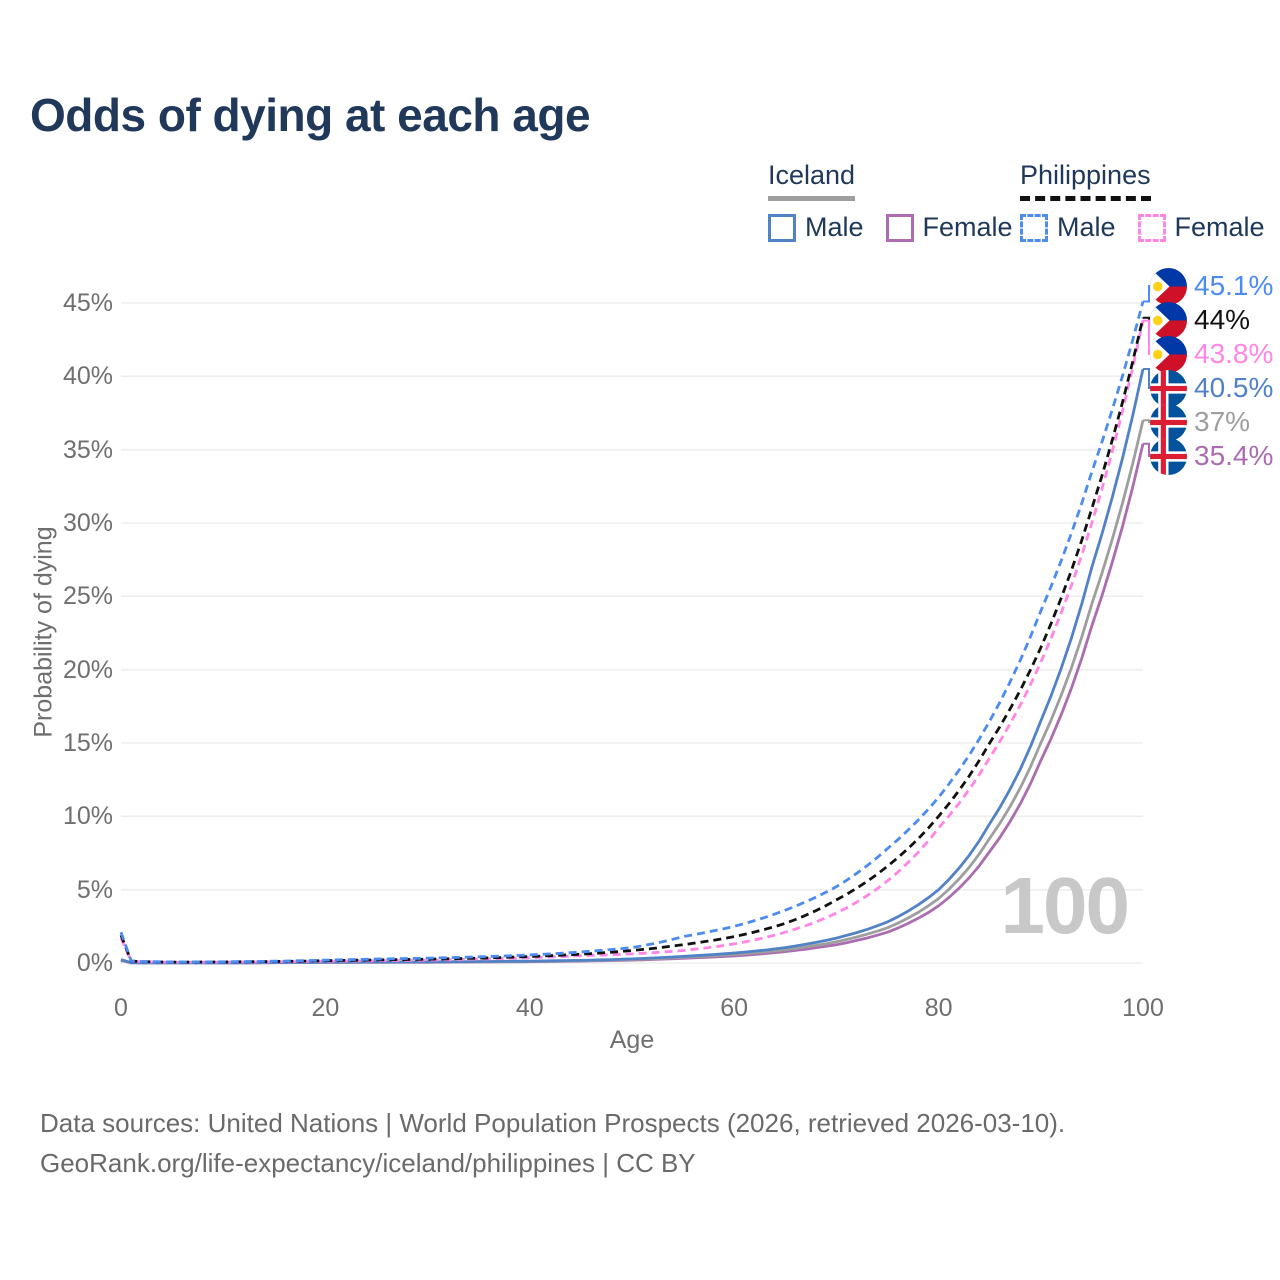 This screenshot has width=1280, height=1280. I want to click on end-label-value: 35.4%, so click(1234, 455).